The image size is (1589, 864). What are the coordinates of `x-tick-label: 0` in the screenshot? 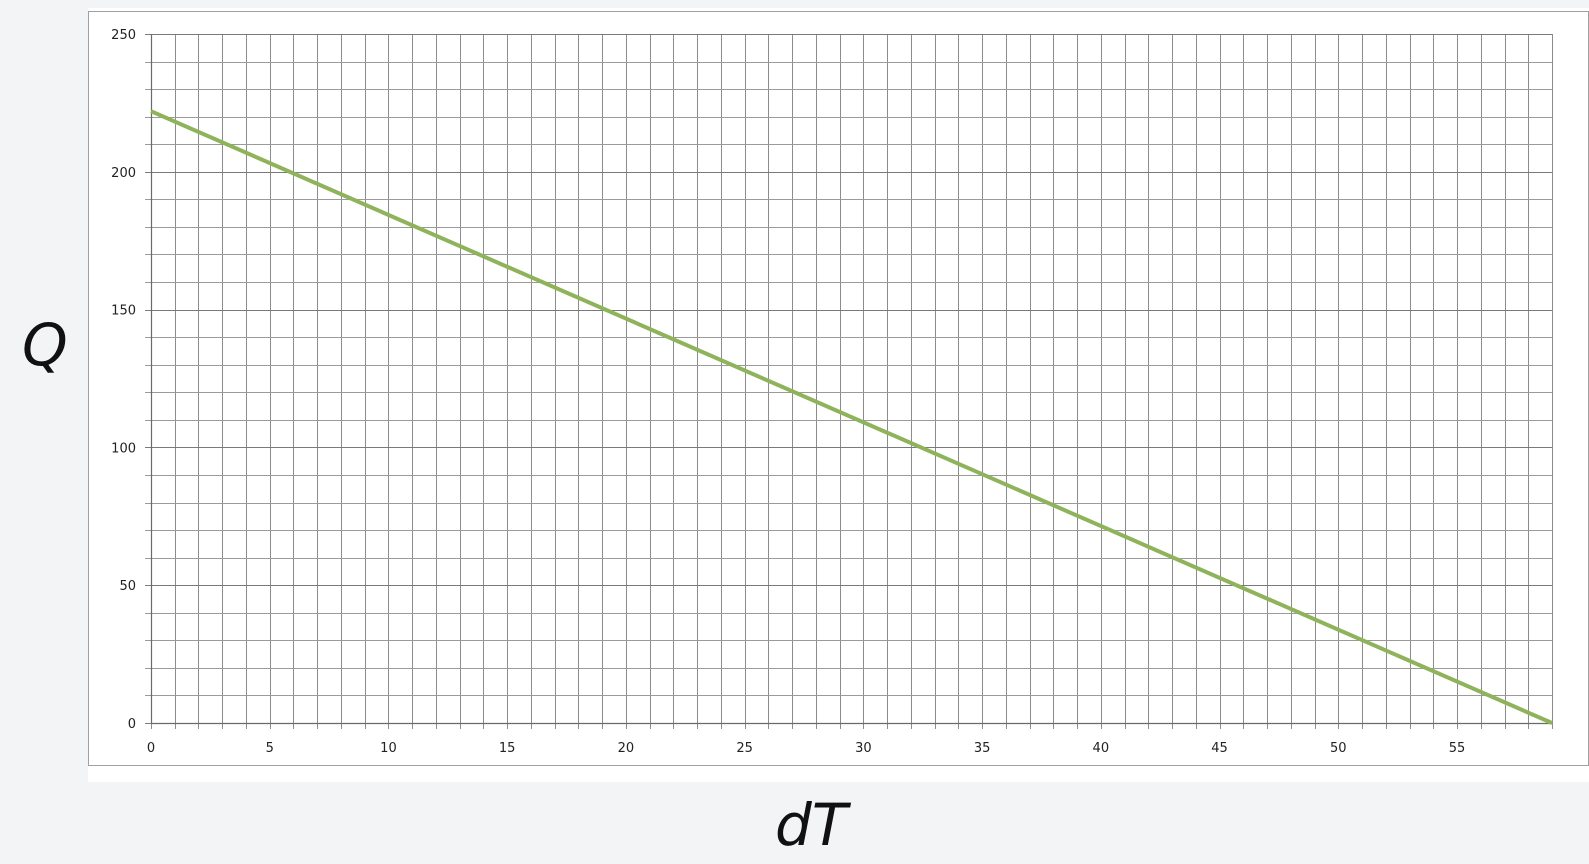 It's located at (151, 748).